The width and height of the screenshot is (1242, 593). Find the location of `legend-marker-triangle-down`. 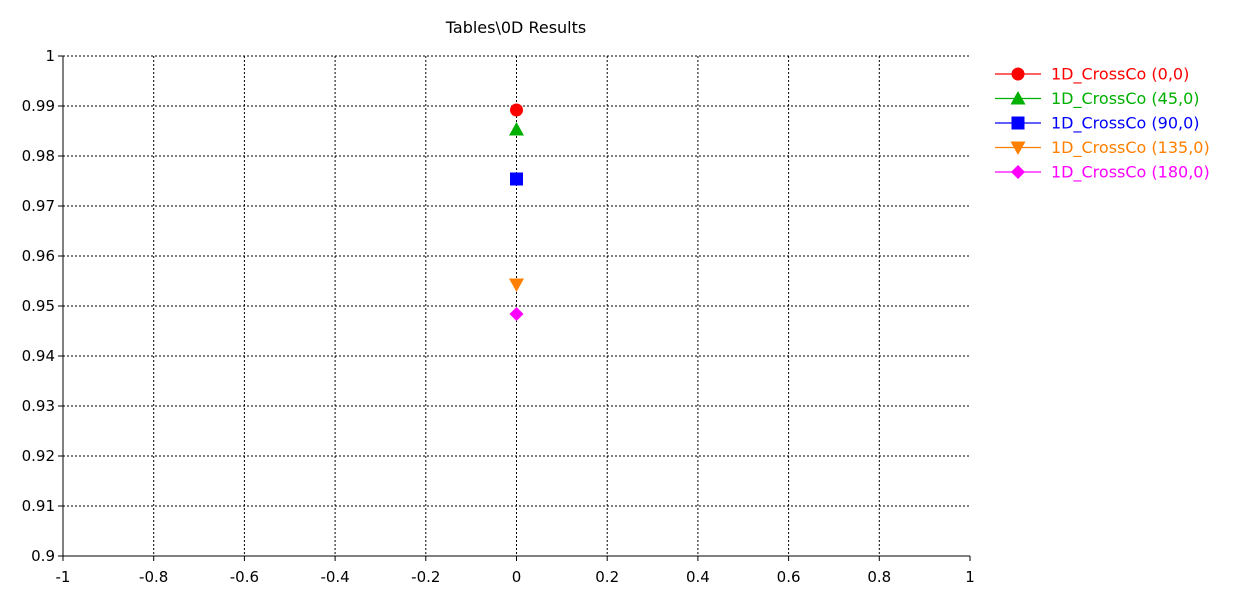

legend-marker-triangle-down is located at coordinates (1018, 148).